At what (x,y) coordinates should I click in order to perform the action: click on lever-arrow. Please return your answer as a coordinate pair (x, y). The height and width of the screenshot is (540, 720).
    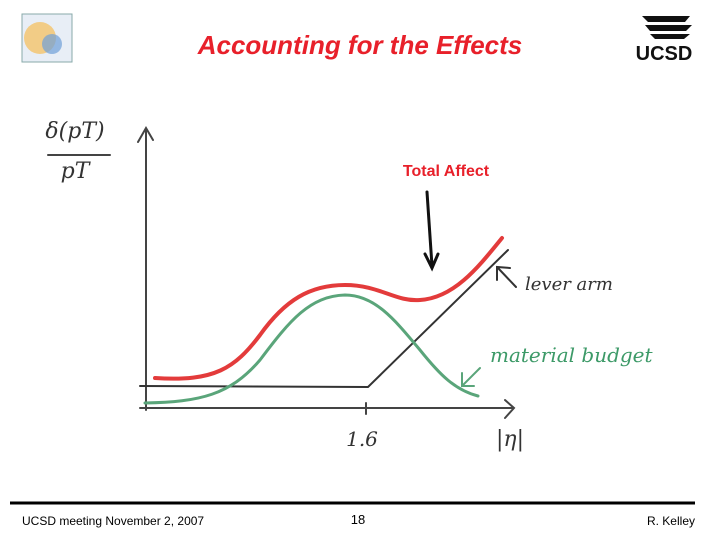
    Looking at the image, I should click on (506, 276).